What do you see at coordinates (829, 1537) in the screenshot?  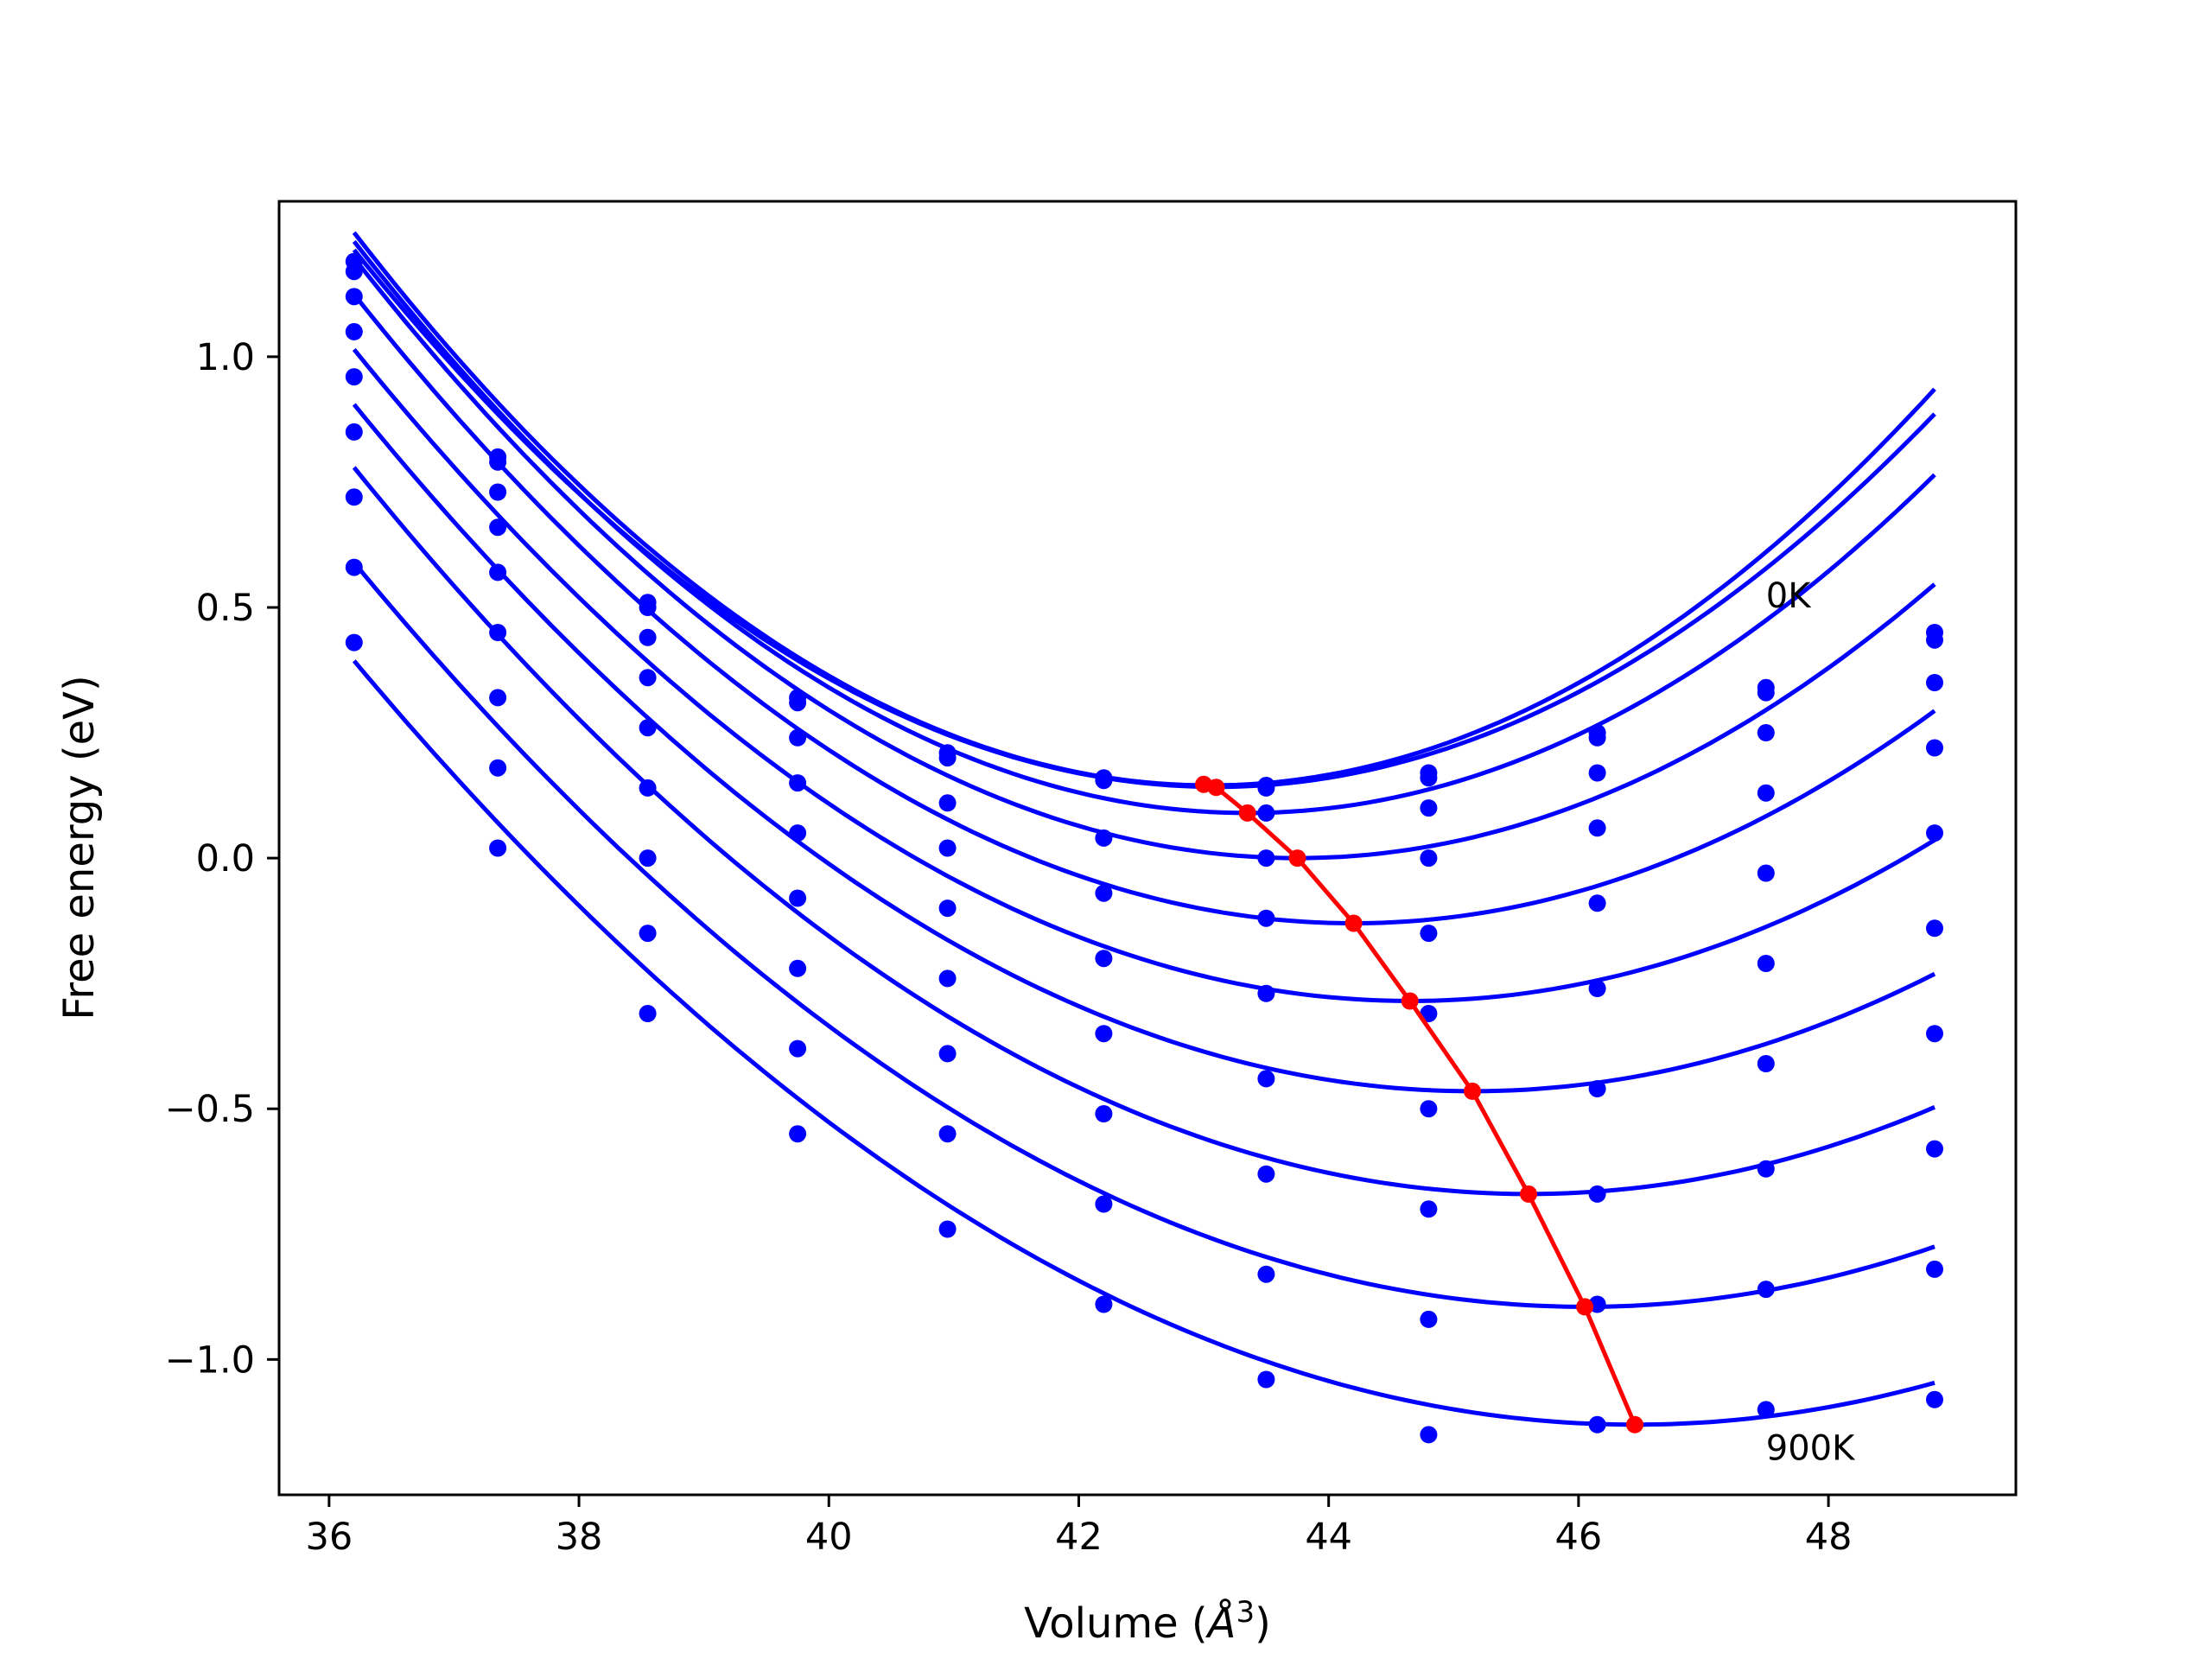 I see `x-tick-label: 40` at bounding box center [829, 1537].